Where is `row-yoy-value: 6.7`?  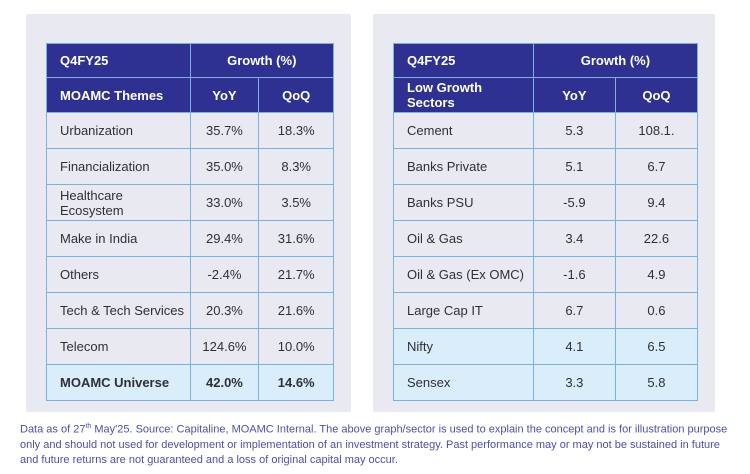 row-yoy-value: 6.7 is located at coordinates (574, 310).